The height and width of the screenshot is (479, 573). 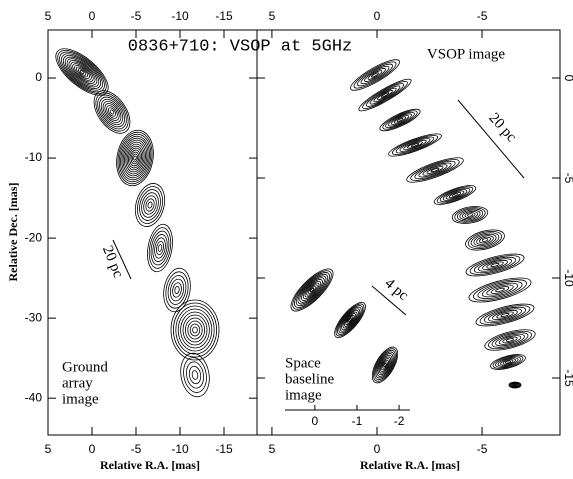 I want to click on x-axis-label: Relative R.A. [mas], so click(x=410, y=465).